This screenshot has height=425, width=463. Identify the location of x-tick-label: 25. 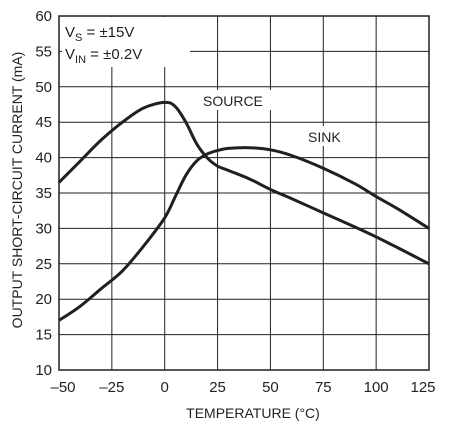
(217, 387).